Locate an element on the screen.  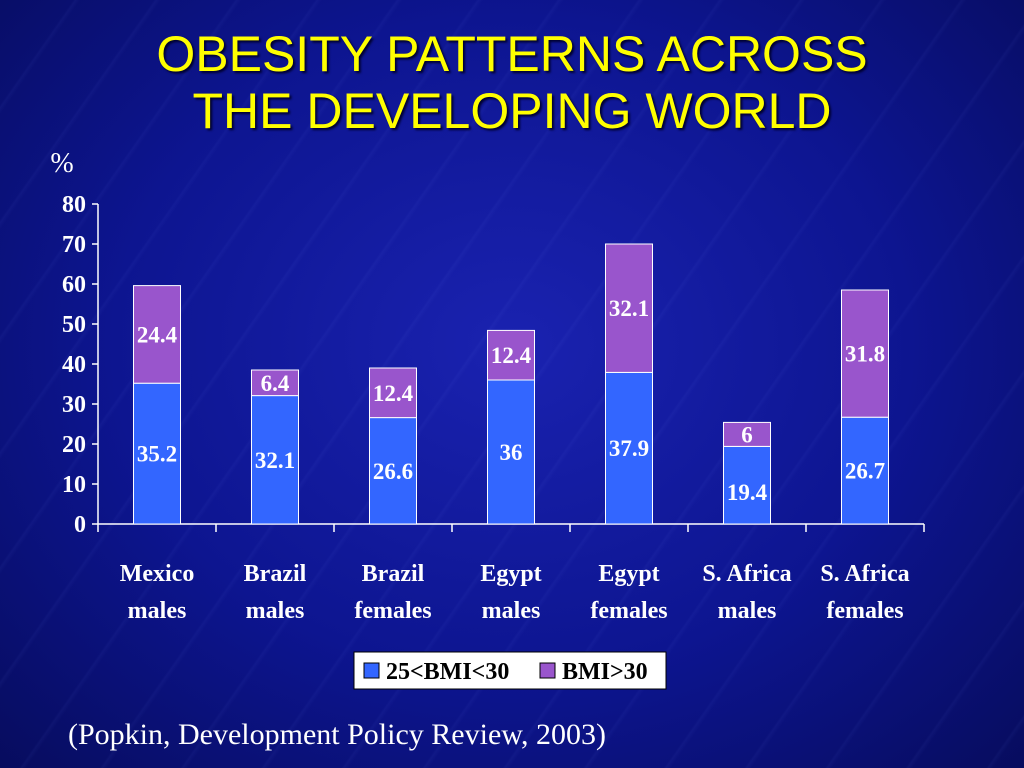
title-line-2: THE DEVELOPING WORLD is located at coordinates (512, 111).